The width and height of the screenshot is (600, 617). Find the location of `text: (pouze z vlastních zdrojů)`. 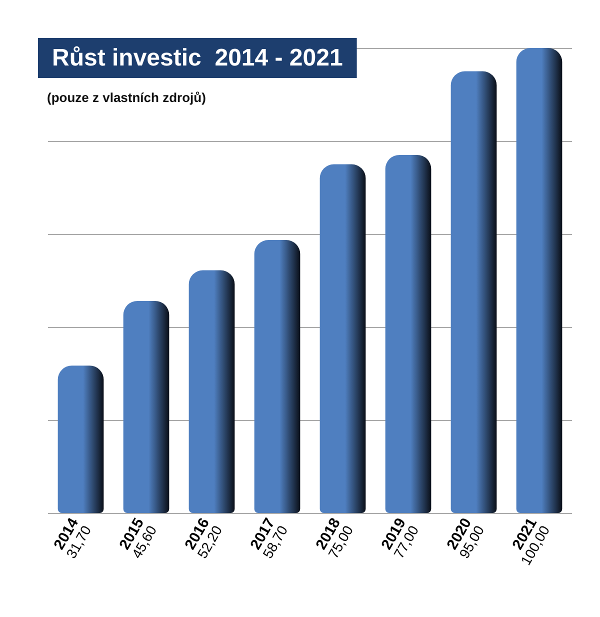

text: (pouze z vlastních zdrojů) is located at coordinates (126, 97).